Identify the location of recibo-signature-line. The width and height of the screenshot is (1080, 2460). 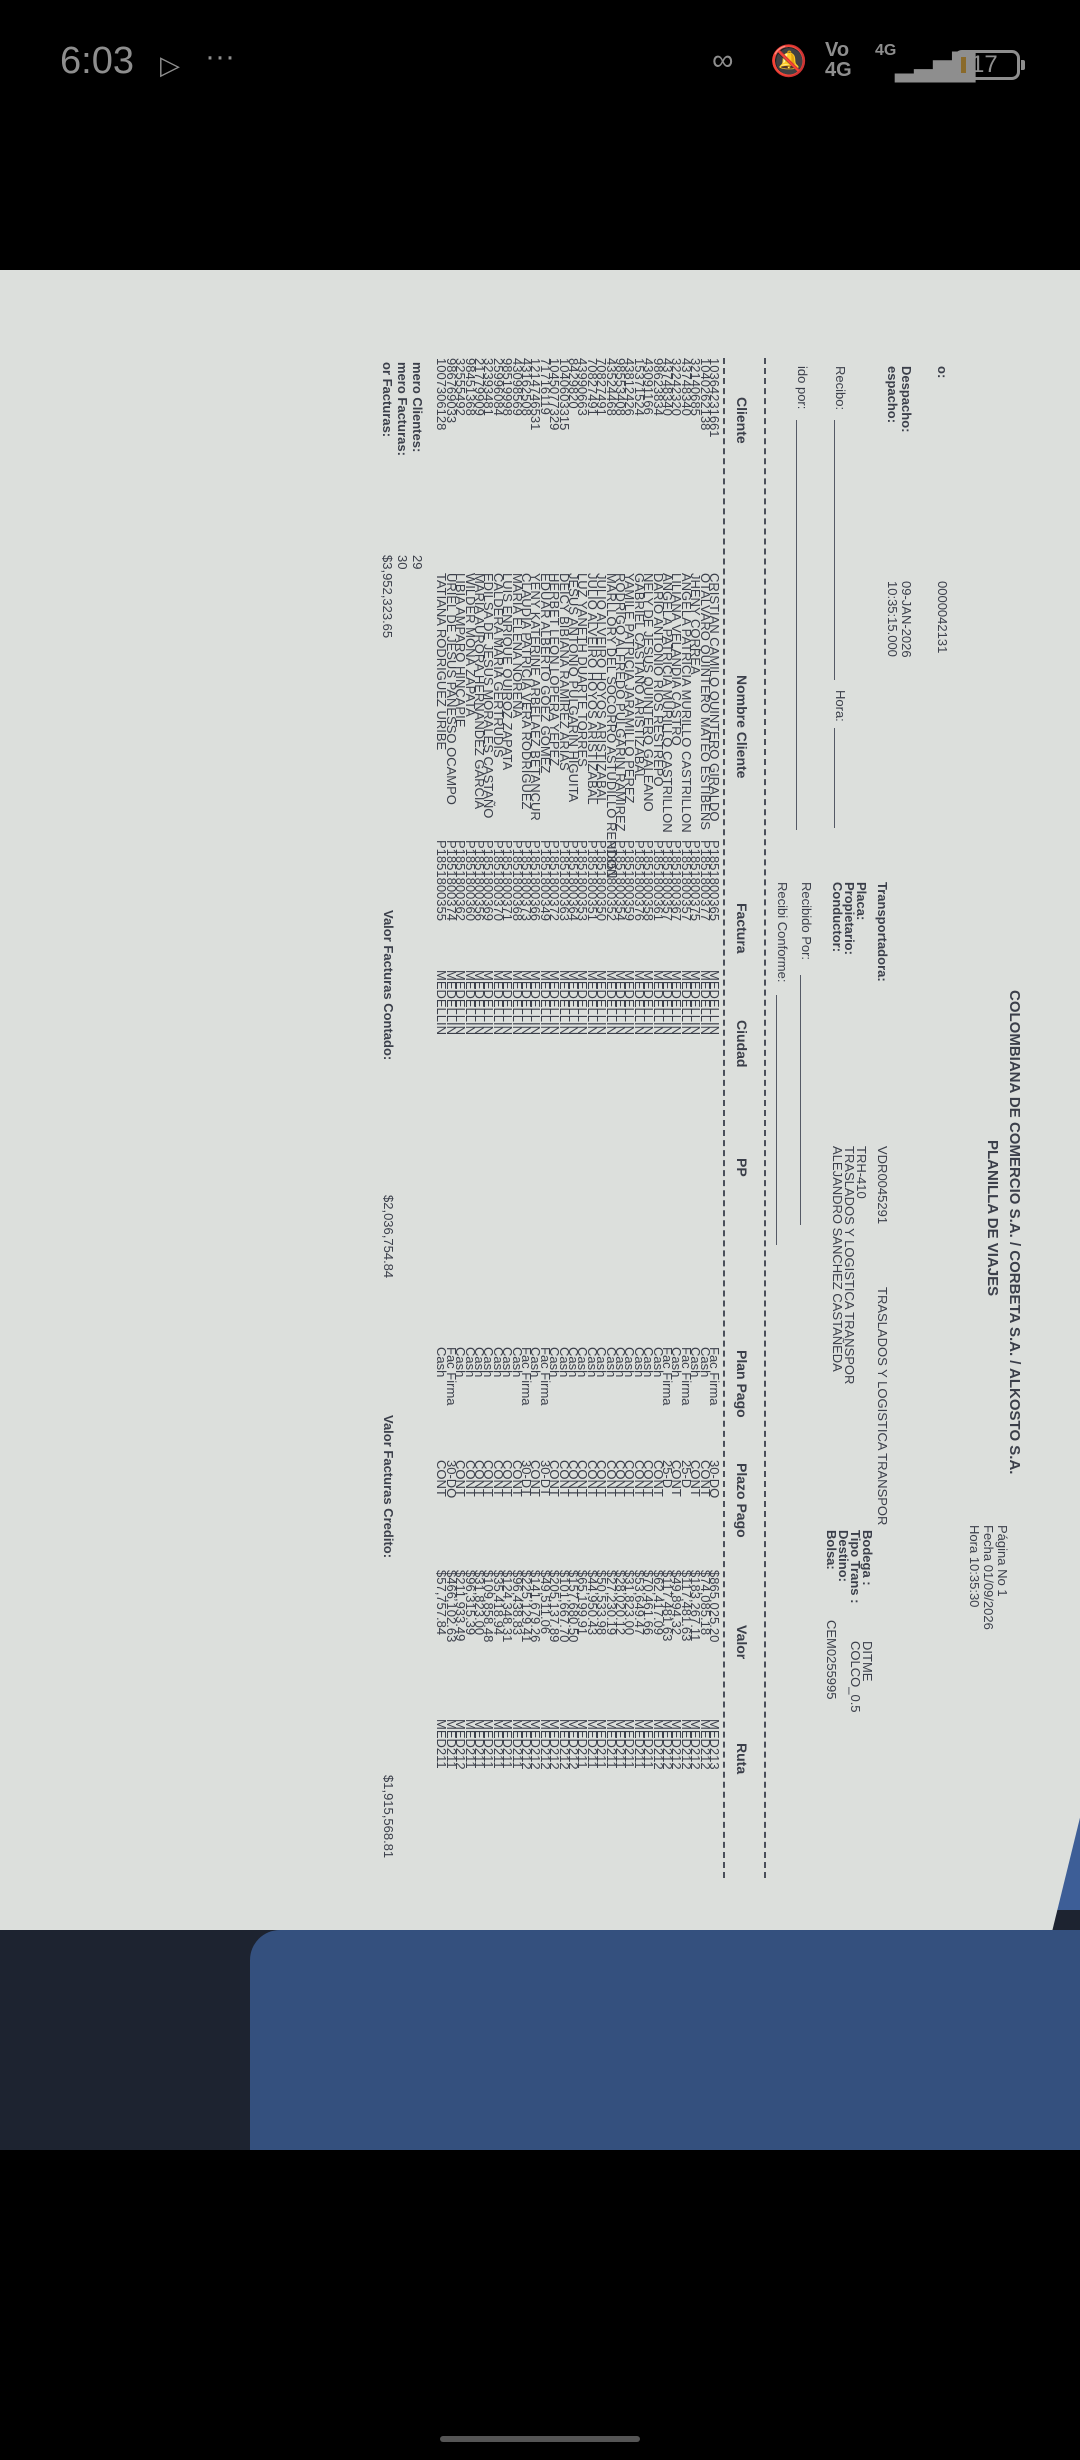
(834, 550).